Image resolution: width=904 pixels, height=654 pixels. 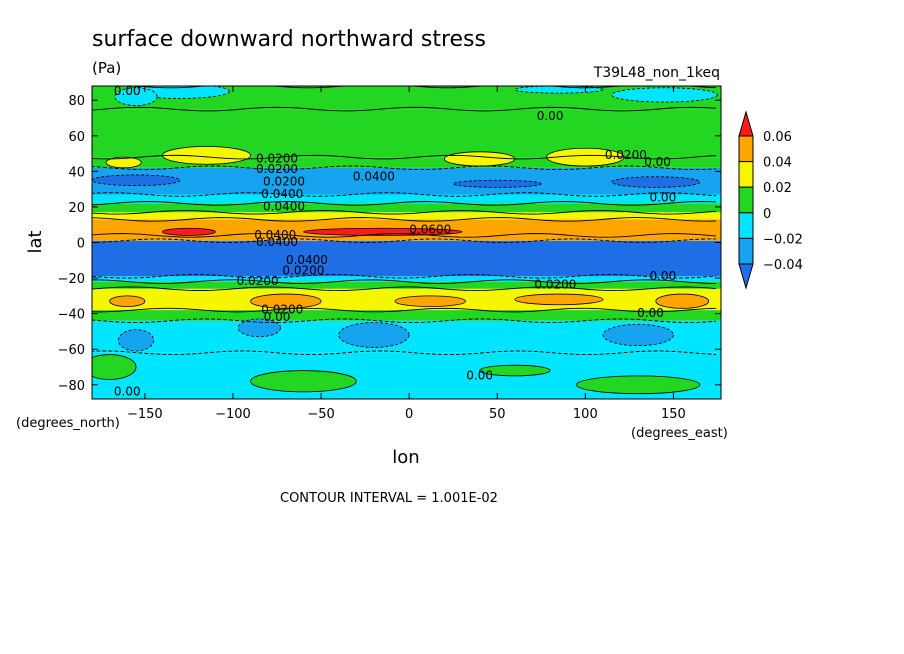 What do you see at coordinates (303, 271) in the screenshot?
I see `contour-label-15: 0.0200` at bounding box center [303, 271].